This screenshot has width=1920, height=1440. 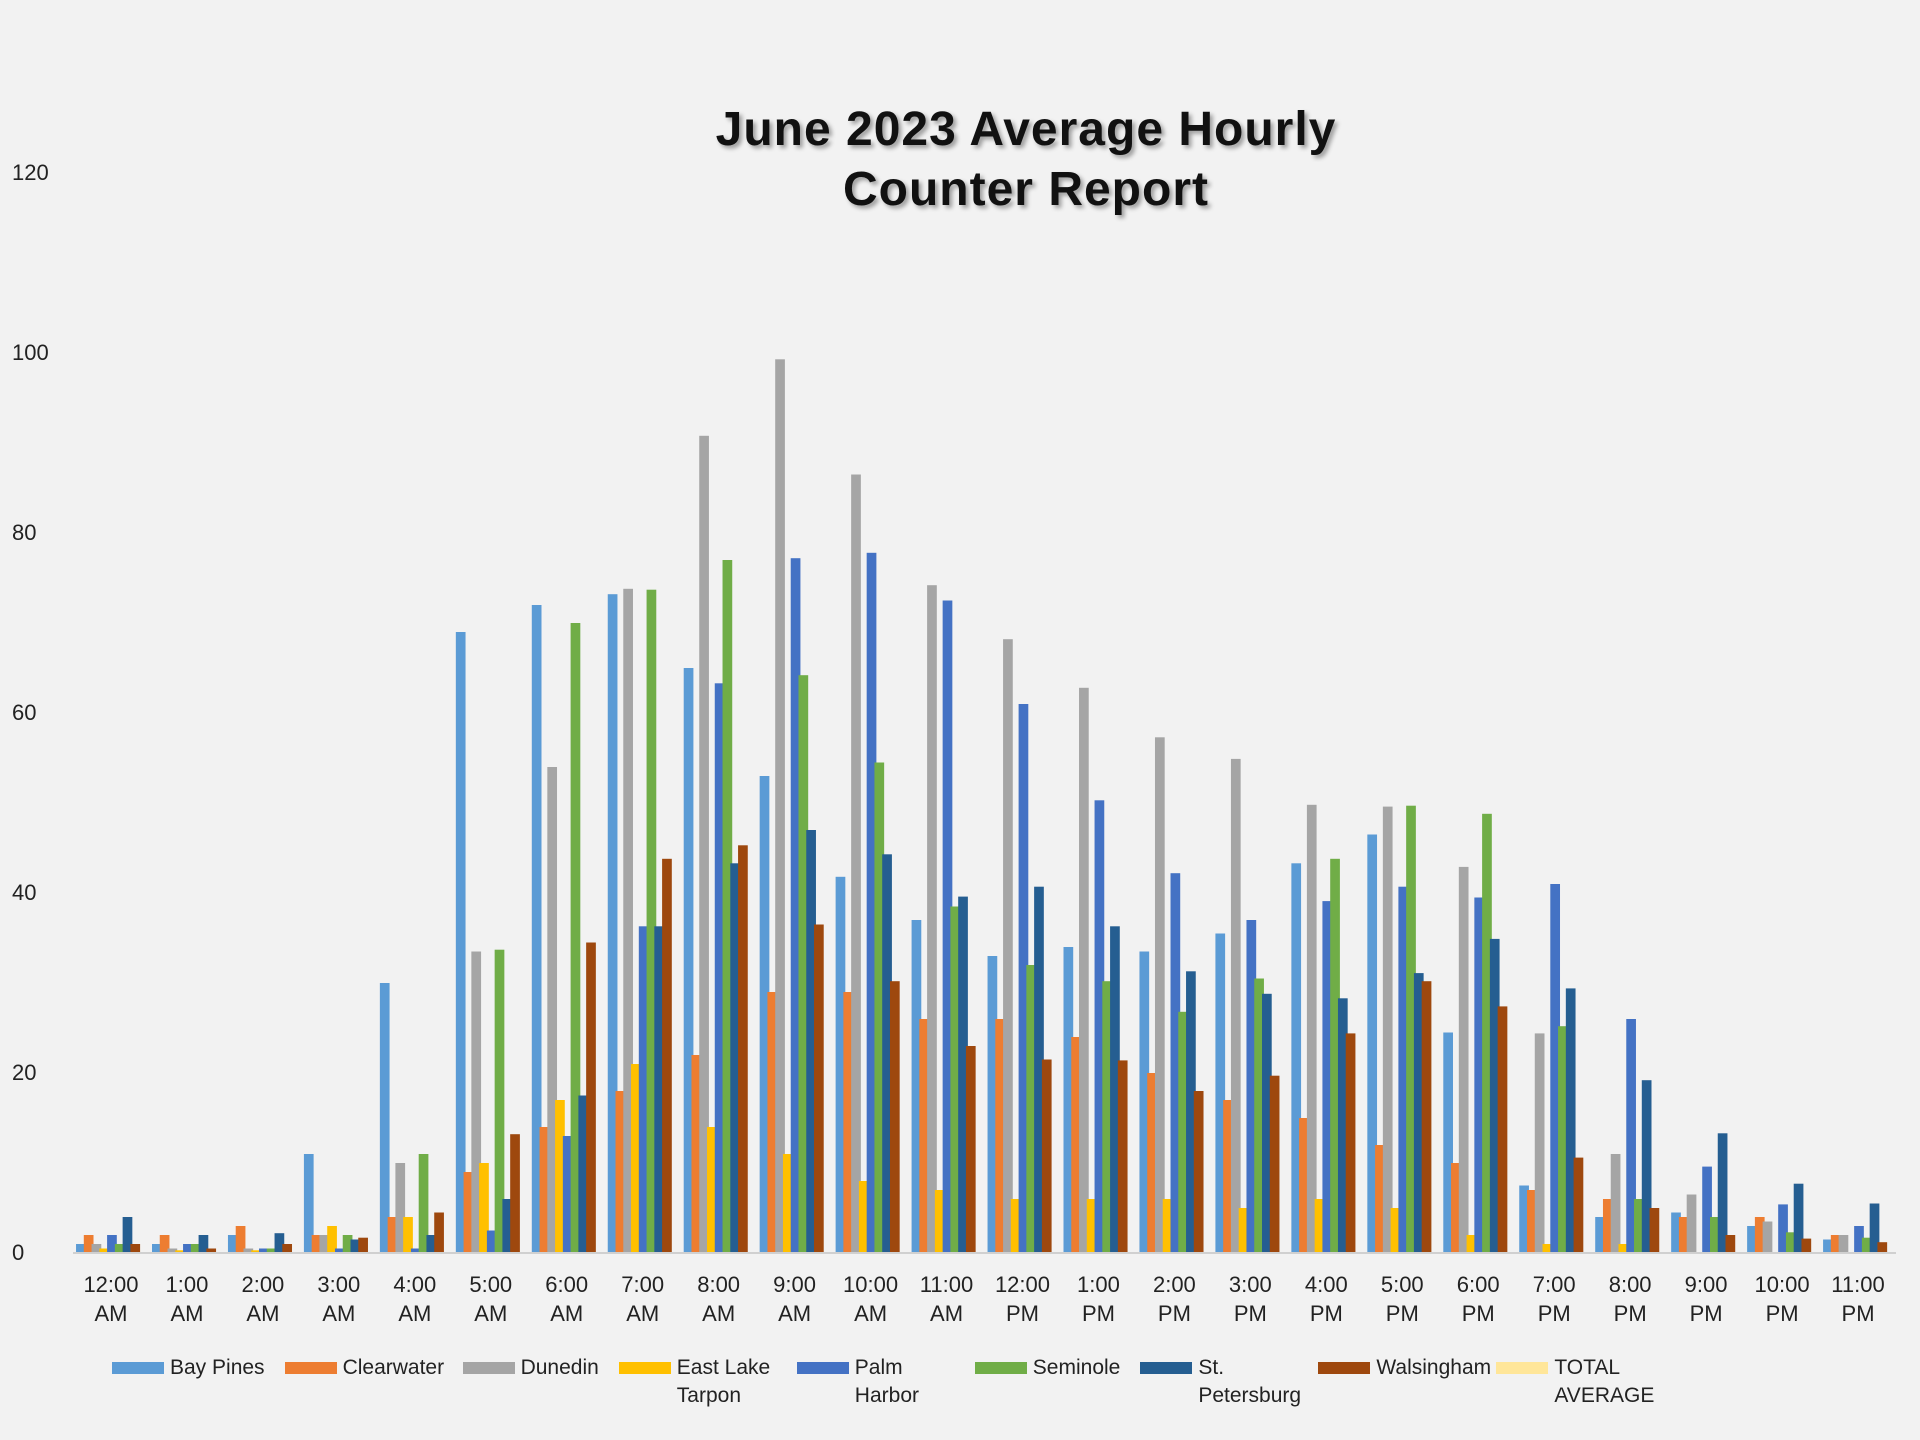 I want to click on y-tick-label: 20, so click(x=24, y=1072).